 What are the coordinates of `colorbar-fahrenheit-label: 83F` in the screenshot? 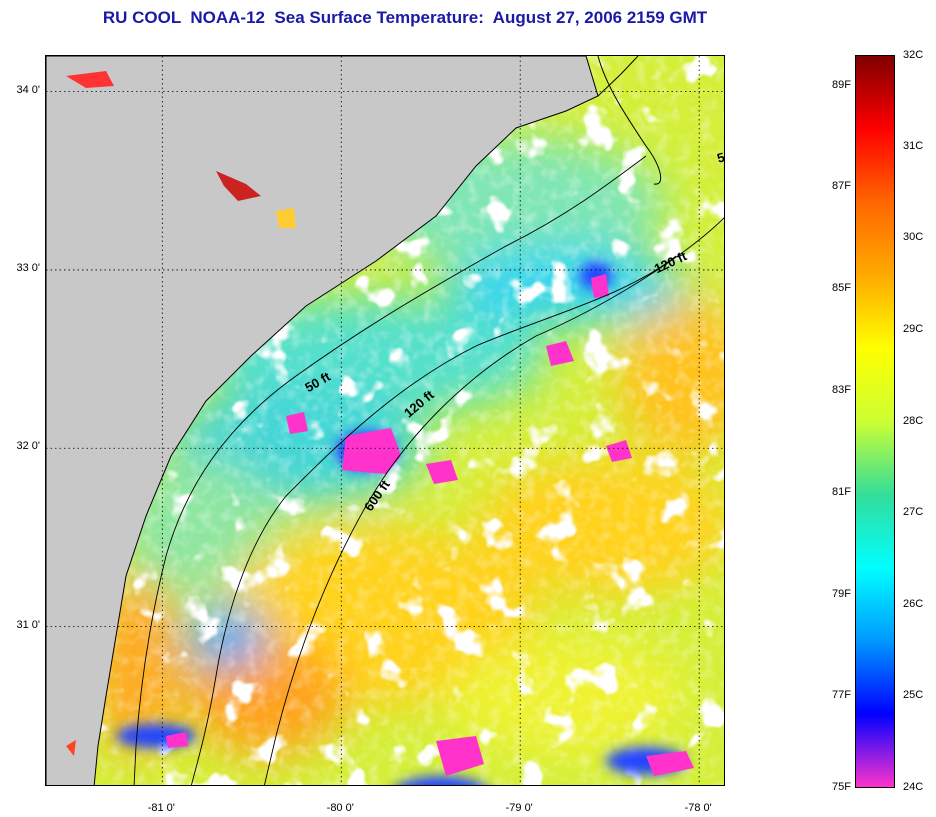 It's located at (841, 389).